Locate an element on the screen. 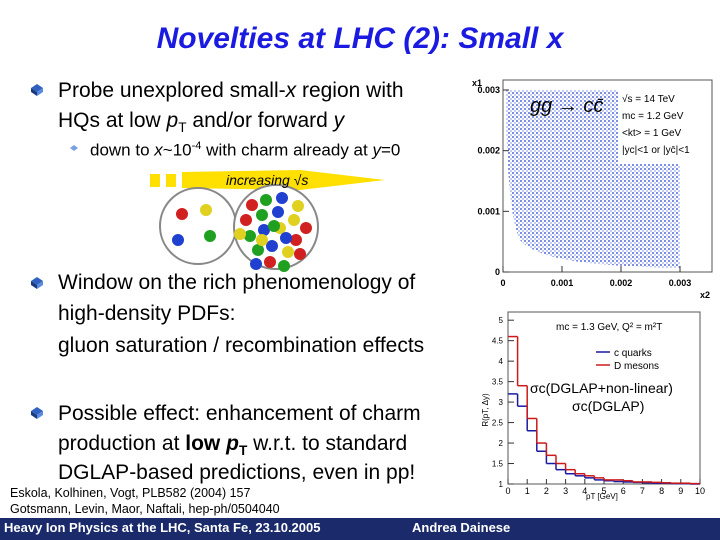  y-tick-label: 2.5 is located at coordinates (498, 423).